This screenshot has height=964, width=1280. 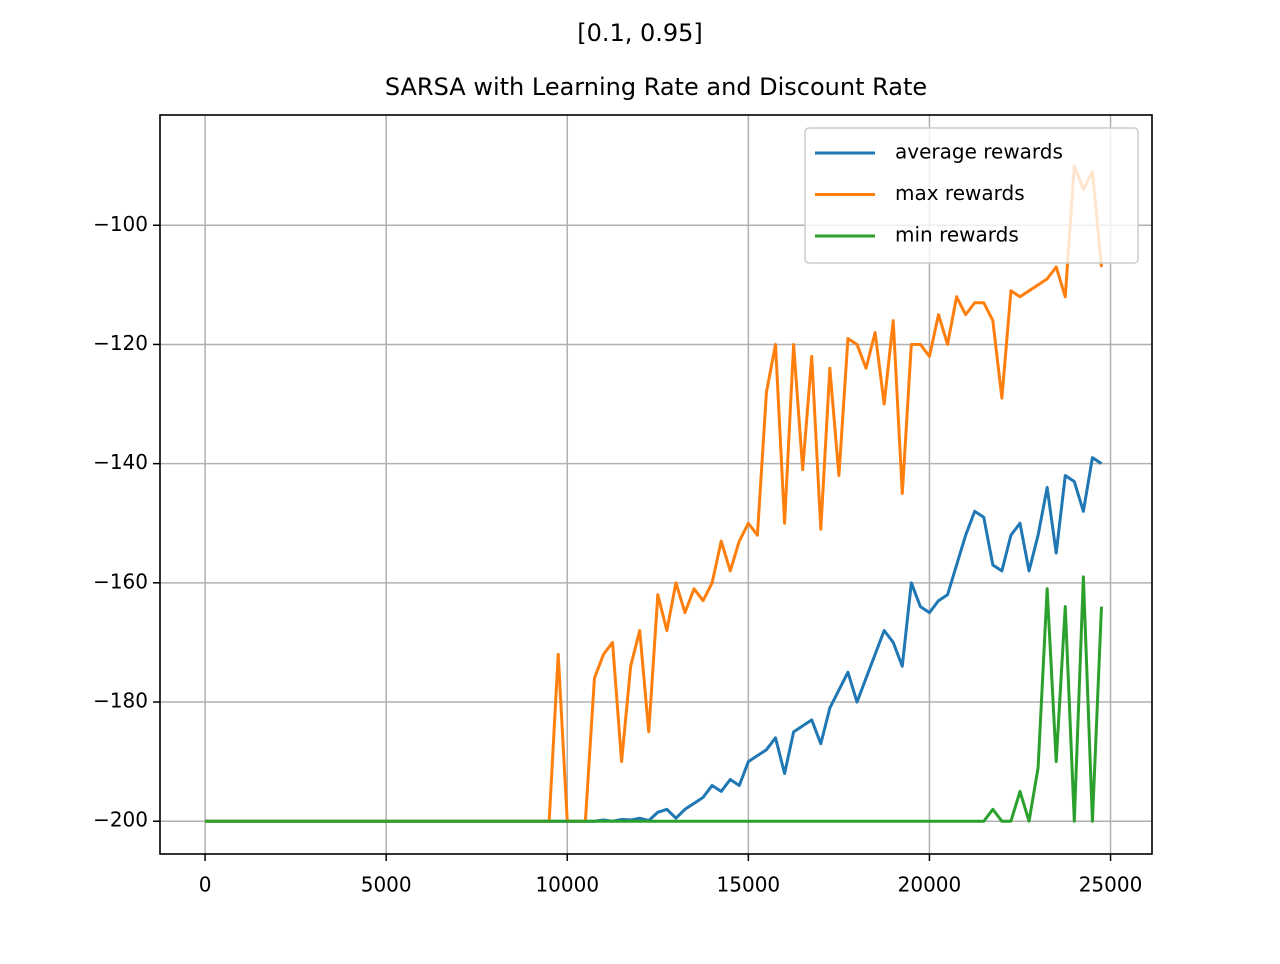 I want to click on x-tick-label: 0, so click(x=205, y=885).